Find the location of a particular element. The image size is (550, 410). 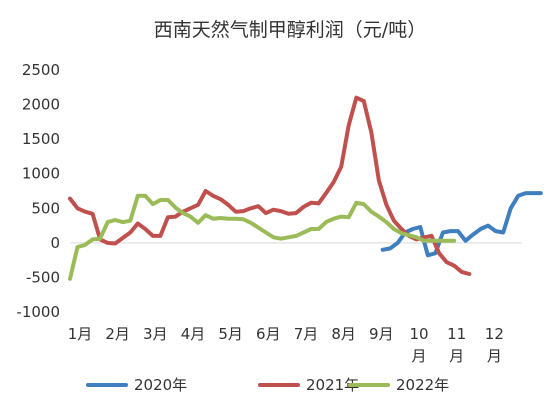

x-tick-label: 7月 is located at coordinates (306, 334).